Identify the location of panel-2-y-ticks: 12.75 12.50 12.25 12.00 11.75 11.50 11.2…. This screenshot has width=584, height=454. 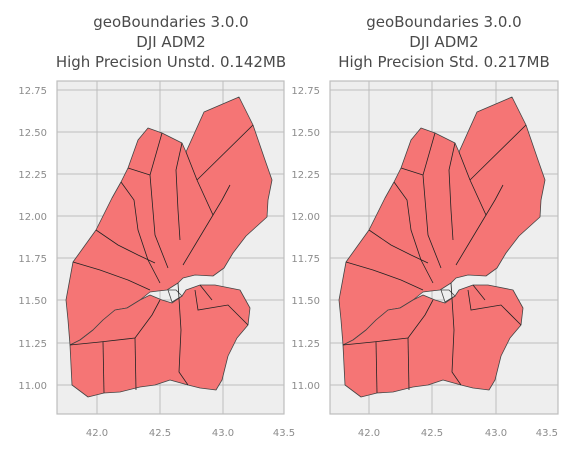
(305, 239).